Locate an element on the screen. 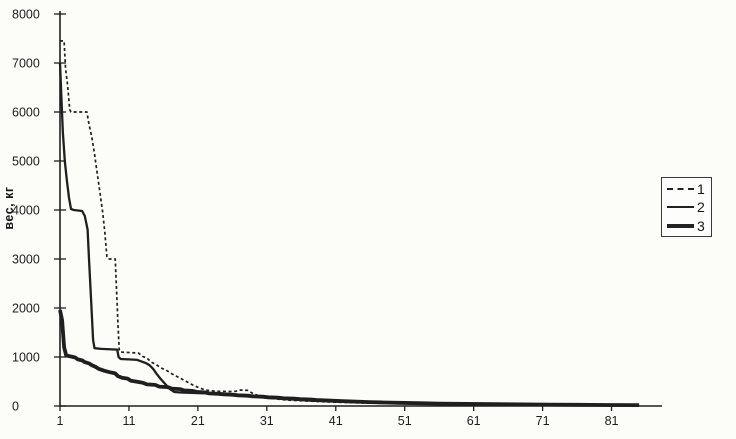  y-tick-label: 4000 is located at coordinates (26, 211).